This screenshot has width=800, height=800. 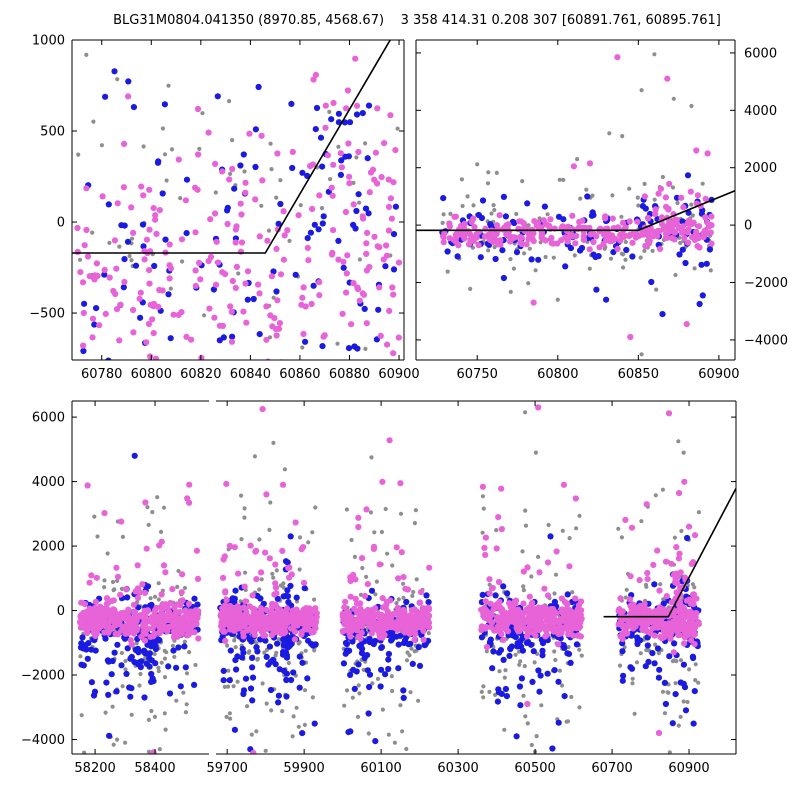 What do you see at coordinates (94, 768) in the screenshot?
I see `x-tick-label: 58200` at bounding box center [94, 768].